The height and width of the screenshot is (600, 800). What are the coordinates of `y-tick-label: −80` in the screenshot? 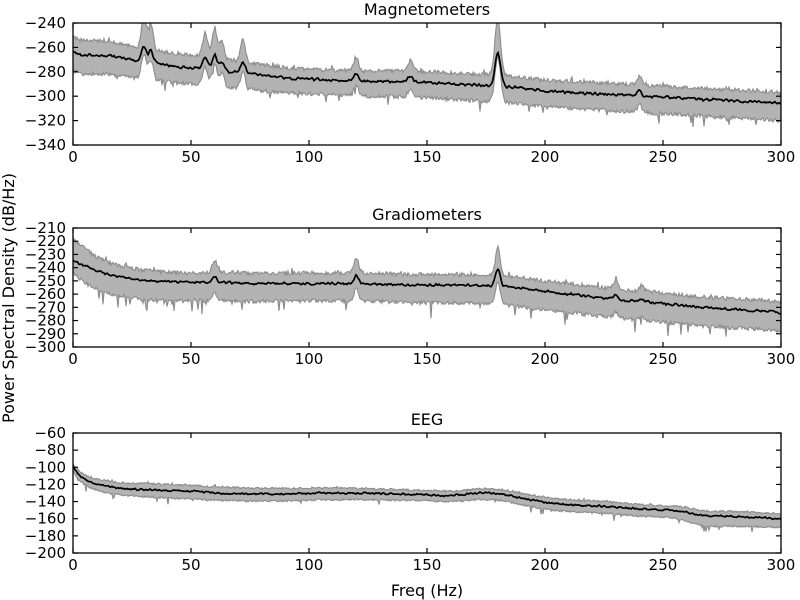 It's located at (50, 450).